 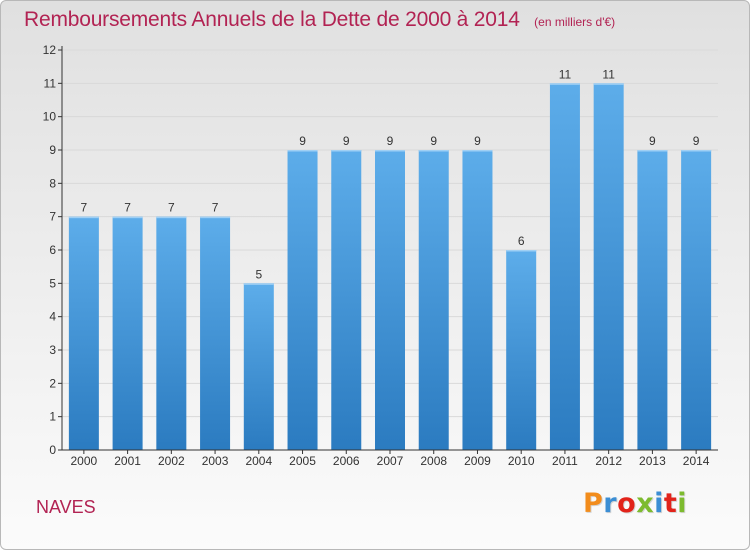 I want to click on bar-2007, so click(x=390, y=300).